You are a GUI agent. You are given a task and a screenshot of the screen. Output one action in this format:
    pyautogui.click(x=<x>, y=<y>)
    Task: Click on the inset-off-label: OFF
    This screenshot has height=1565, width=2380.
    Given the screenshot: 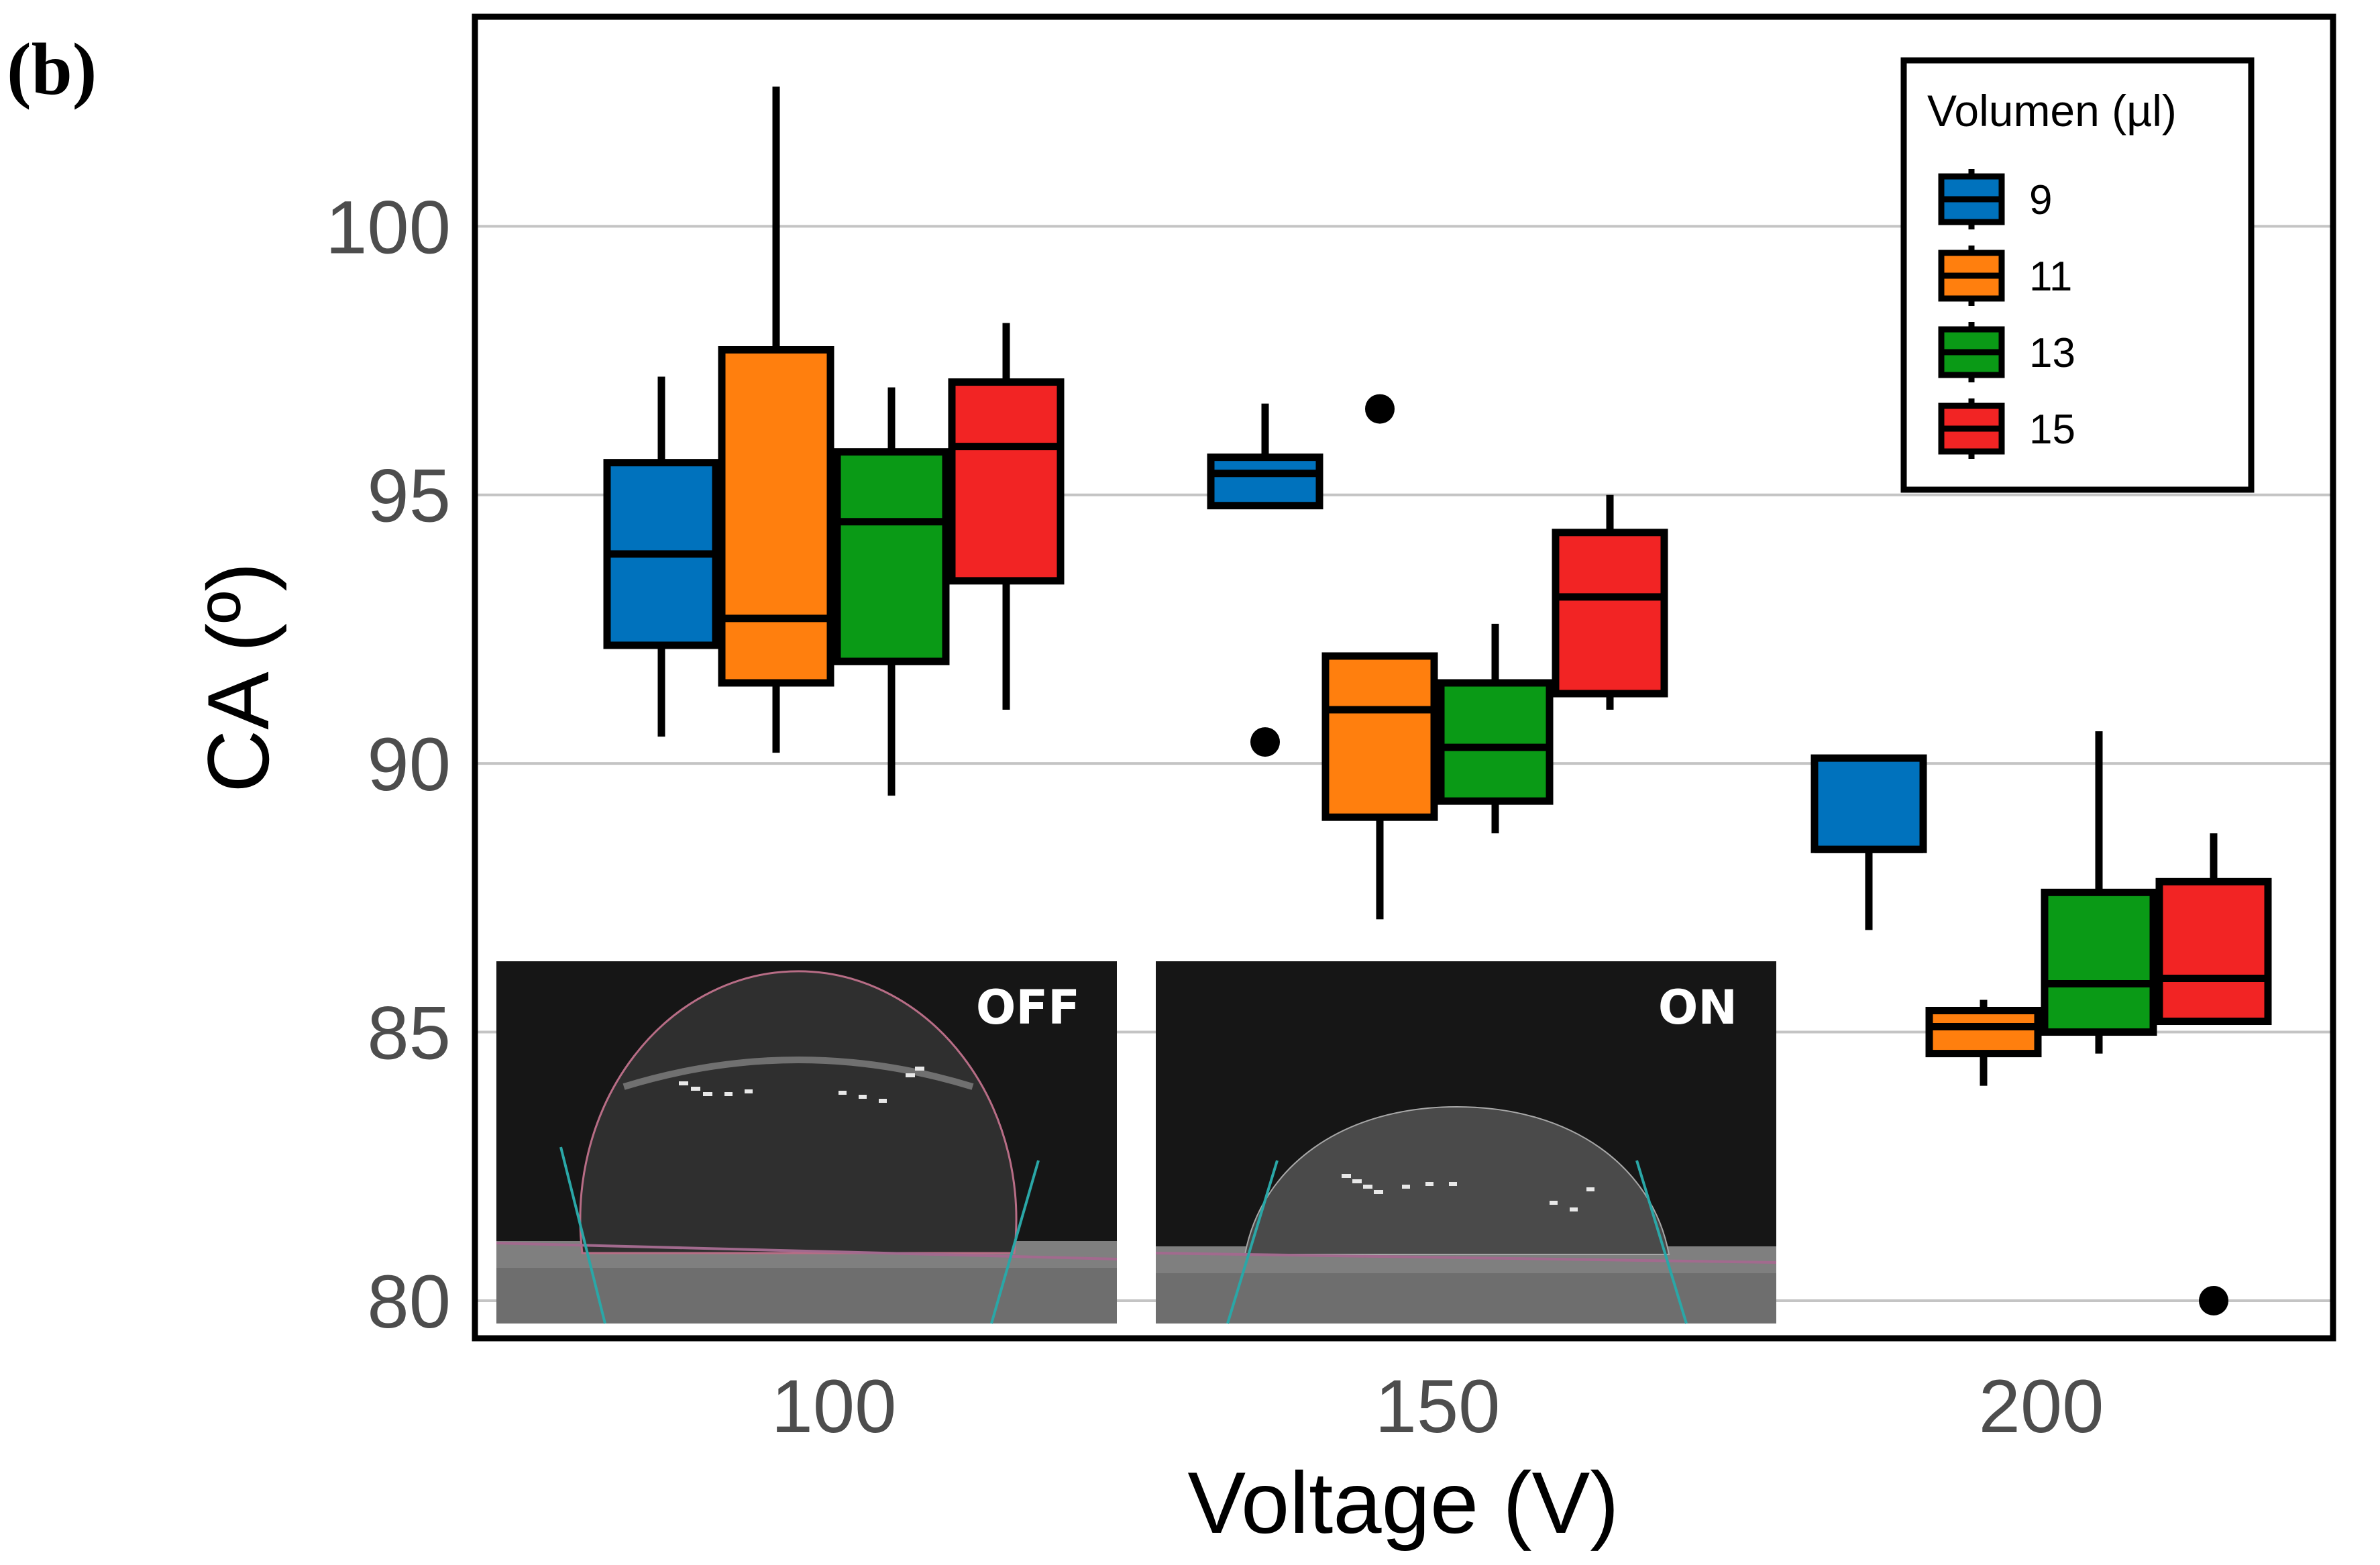 What is the action you would take?
    pyautogui.click(x=1028, y=1007)
    